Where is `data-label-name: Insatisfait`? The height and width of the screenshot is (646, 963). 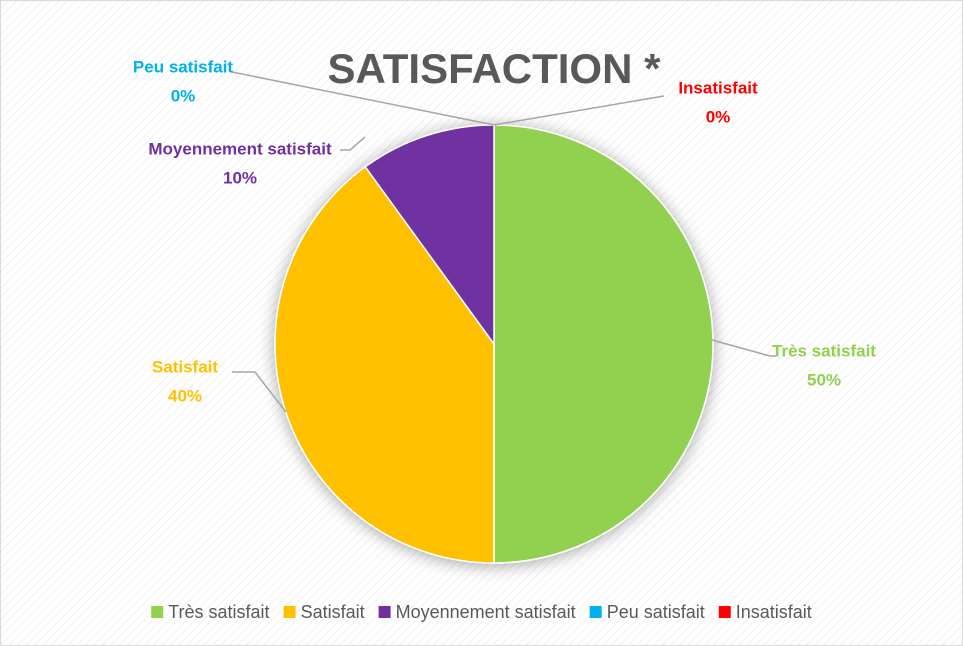
data-label-name: Insatisfait is located at coordinates (718, 87).